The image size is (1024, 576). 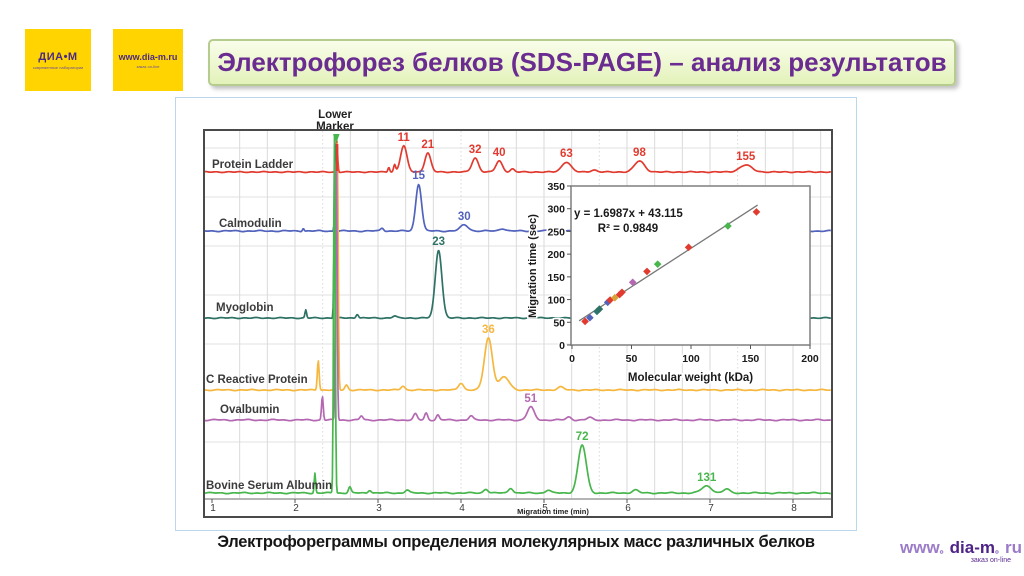 I want to click on inset-x-tick-label: 0, so click(x=572, y=359).